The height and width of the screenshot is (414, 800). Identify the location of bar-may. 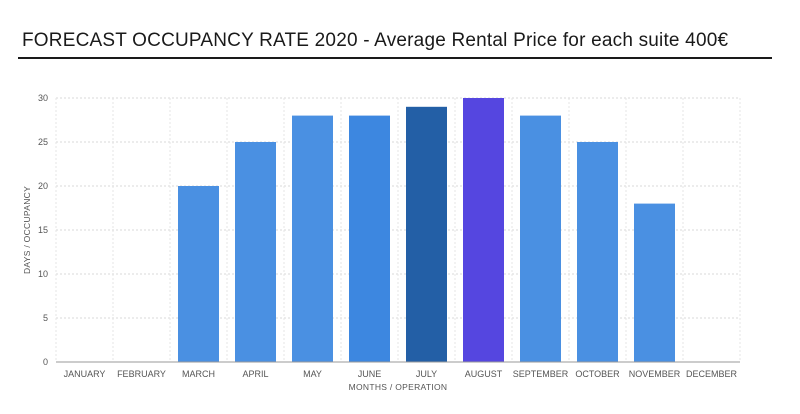
(312, 238).